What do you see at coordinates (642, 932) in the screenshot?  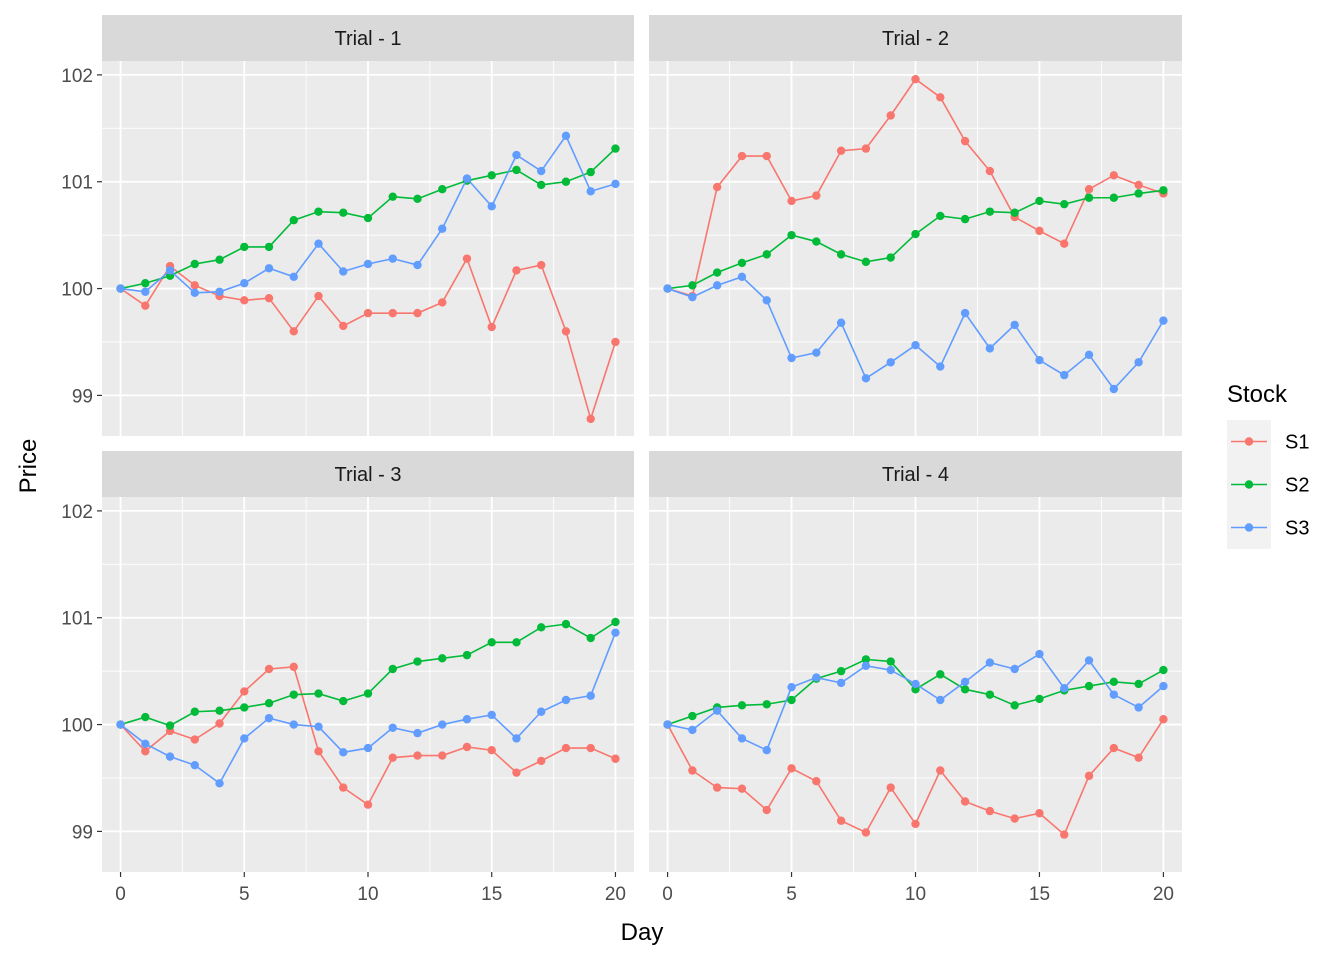 I see `x-axis-label: Day` at bounding box center [642, 932].